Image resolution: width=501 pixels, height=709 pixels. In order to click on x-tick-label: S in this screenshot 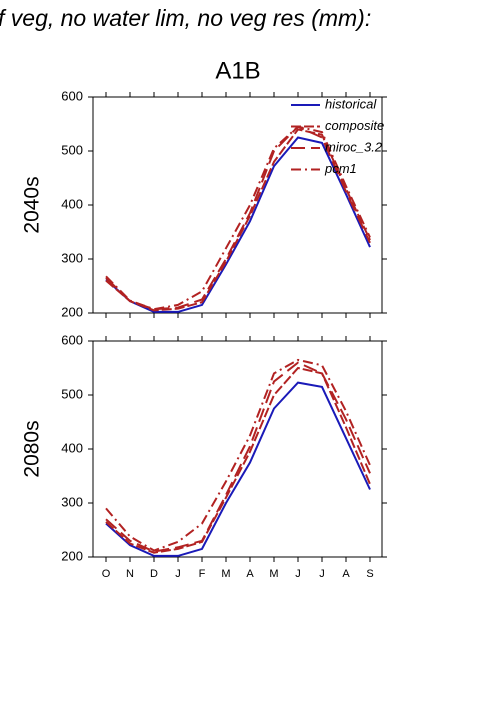, I will do `click(369, 574)`.